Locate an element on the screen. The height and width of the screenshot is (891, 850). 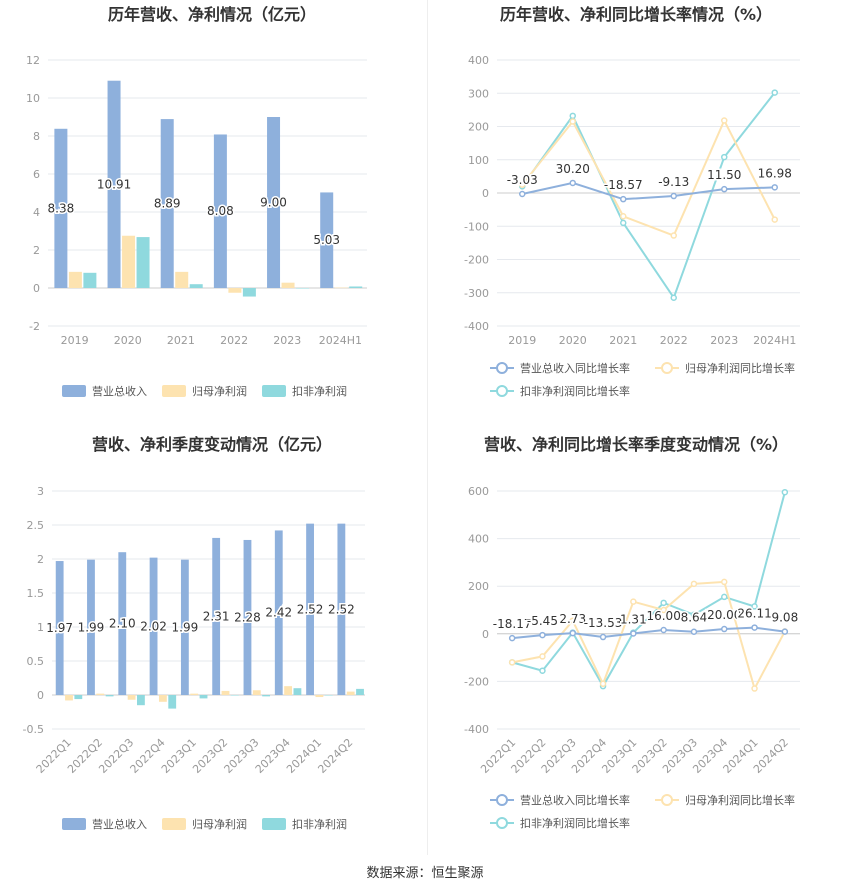
chart-legend: 营业总收入 归母净利润 扣非净利润 is located at coordinates (204, 824).